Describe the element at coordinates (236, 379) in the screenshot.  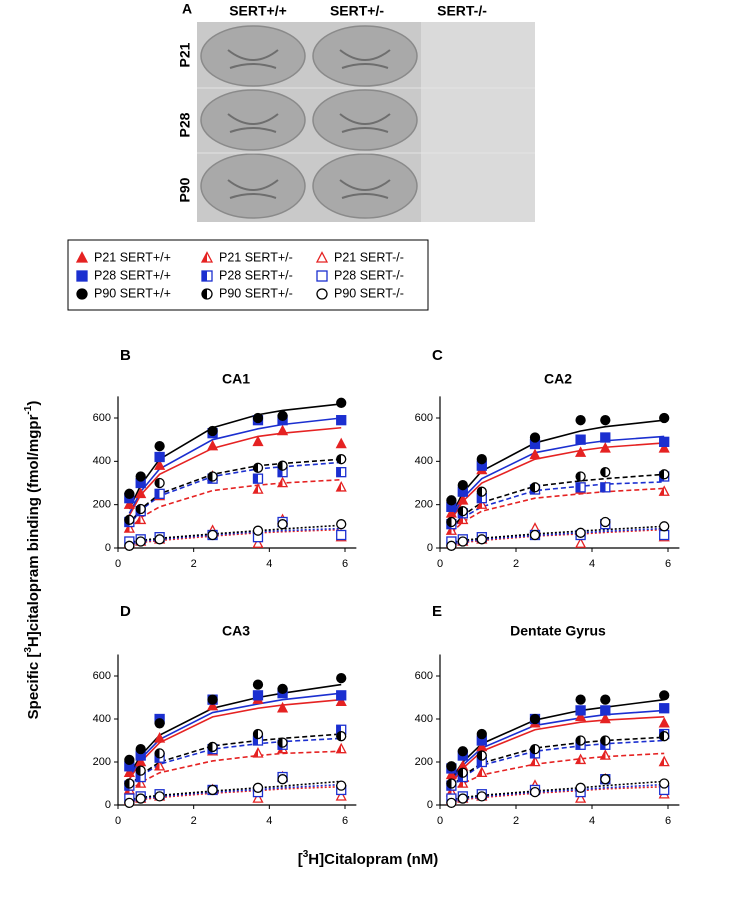
I see `chart-title: CA1` at that location.